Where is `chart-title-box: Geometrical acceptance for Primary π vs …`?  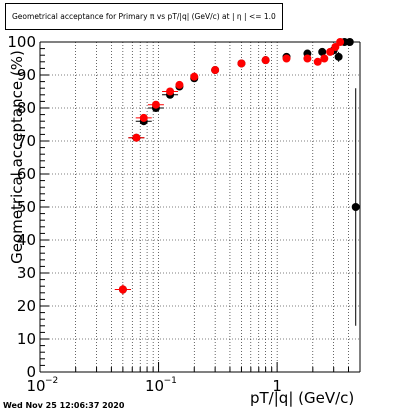
chart-title-box: Geometrical acceptance for Primary π vs … is located at coordinates (144, 16).